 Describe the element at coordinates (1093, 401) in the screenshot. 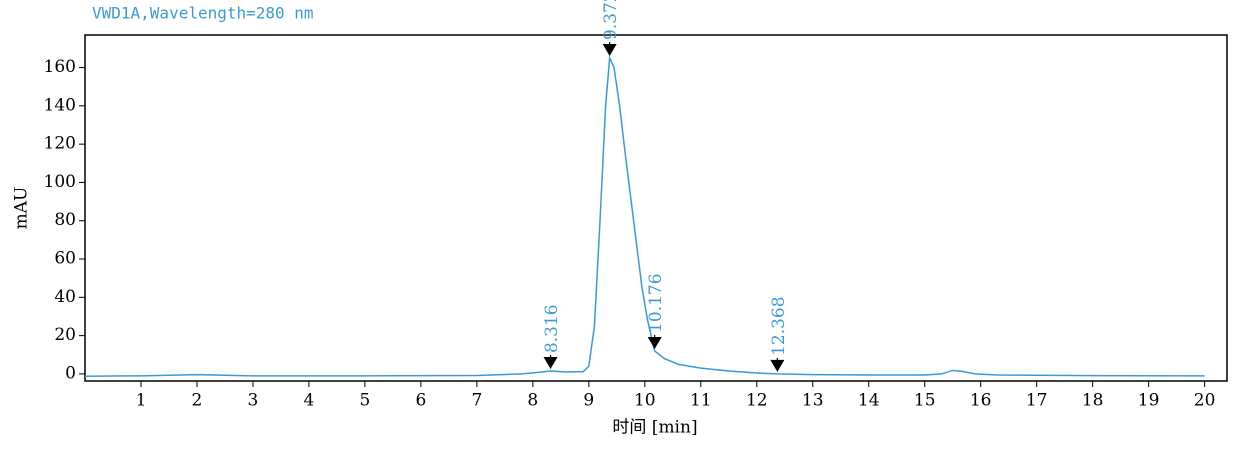

I see `x-tick-label: 18` at that location.